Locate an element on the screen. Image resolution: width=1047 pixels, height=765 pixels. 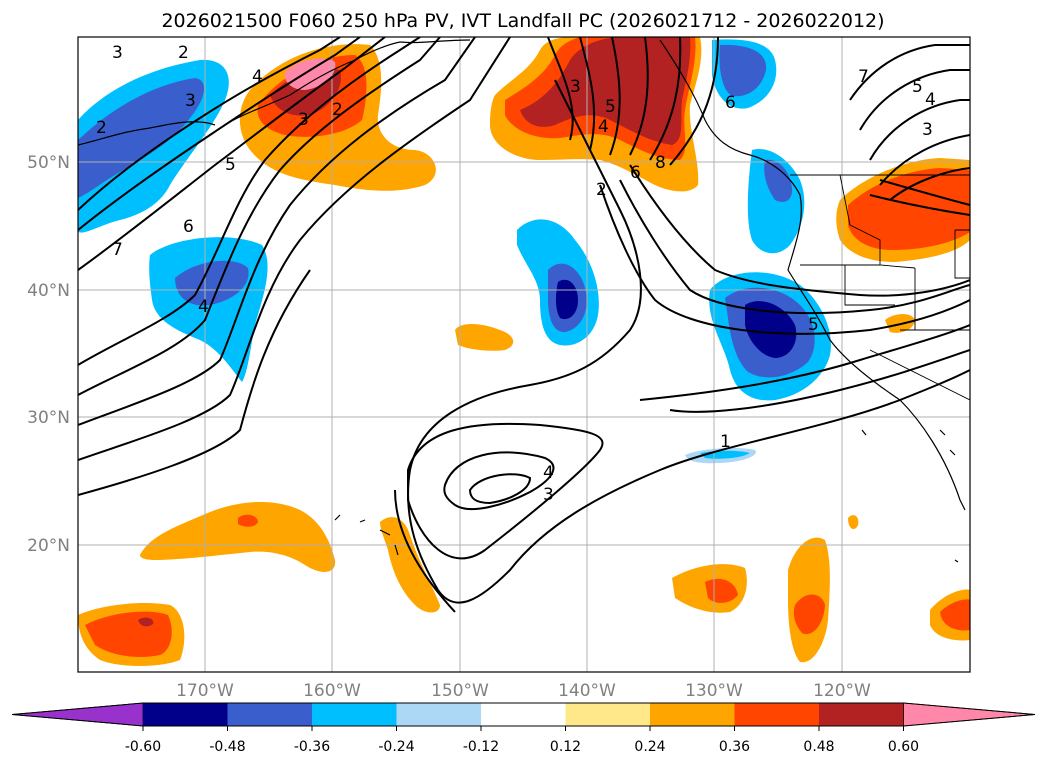
lon-label-140w: 140°W is located at coordinates (587, 691).